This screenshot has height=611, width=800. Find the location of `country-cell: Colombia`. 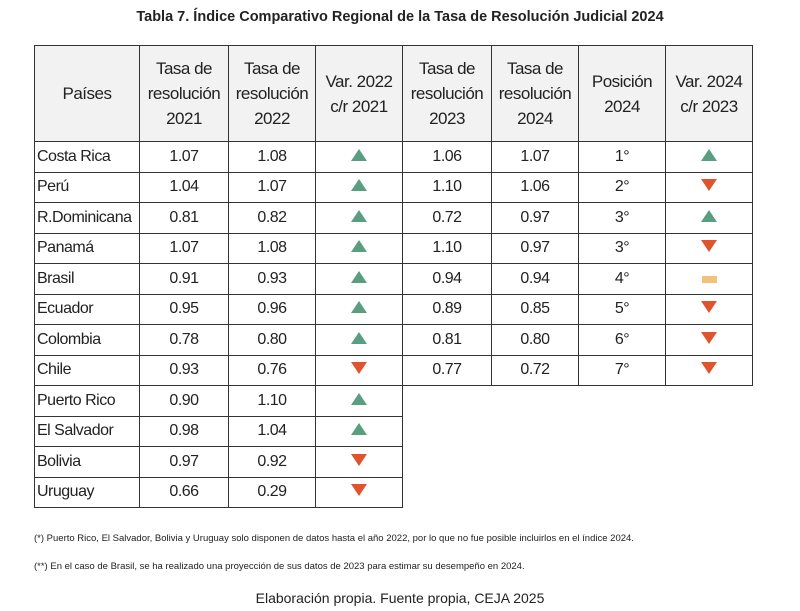

country-cell: Colombia is located at coordinates (87, 340).